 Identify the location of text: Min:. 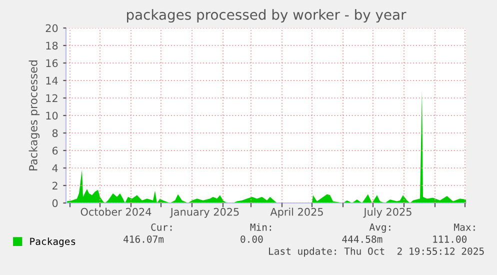
(261, 227).